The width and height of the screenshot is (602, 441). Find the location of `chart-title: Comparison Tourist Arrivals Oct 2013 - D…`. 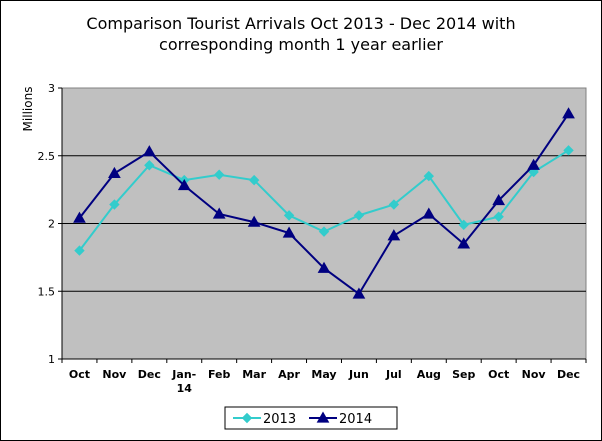

chart-title: Comparison Tourist Arrivals Oct 2013 - D… is located at coordinates (301, 34).